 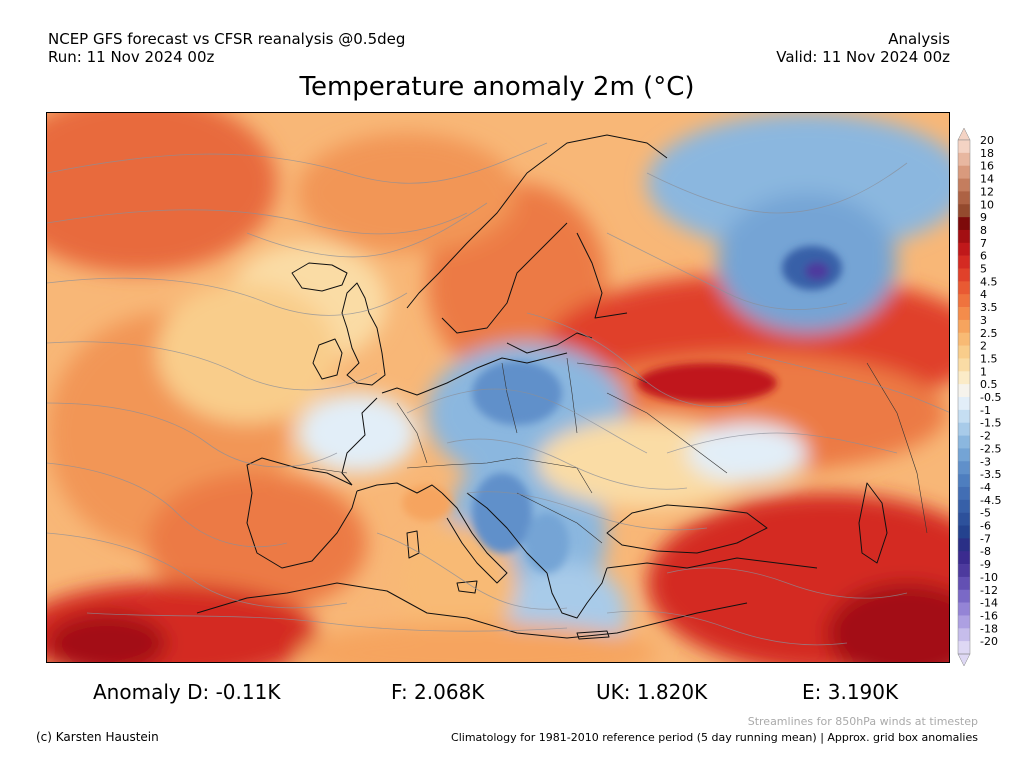 I want to click on credit: (c) Karsten Haustein, so click(x=97, y=737).